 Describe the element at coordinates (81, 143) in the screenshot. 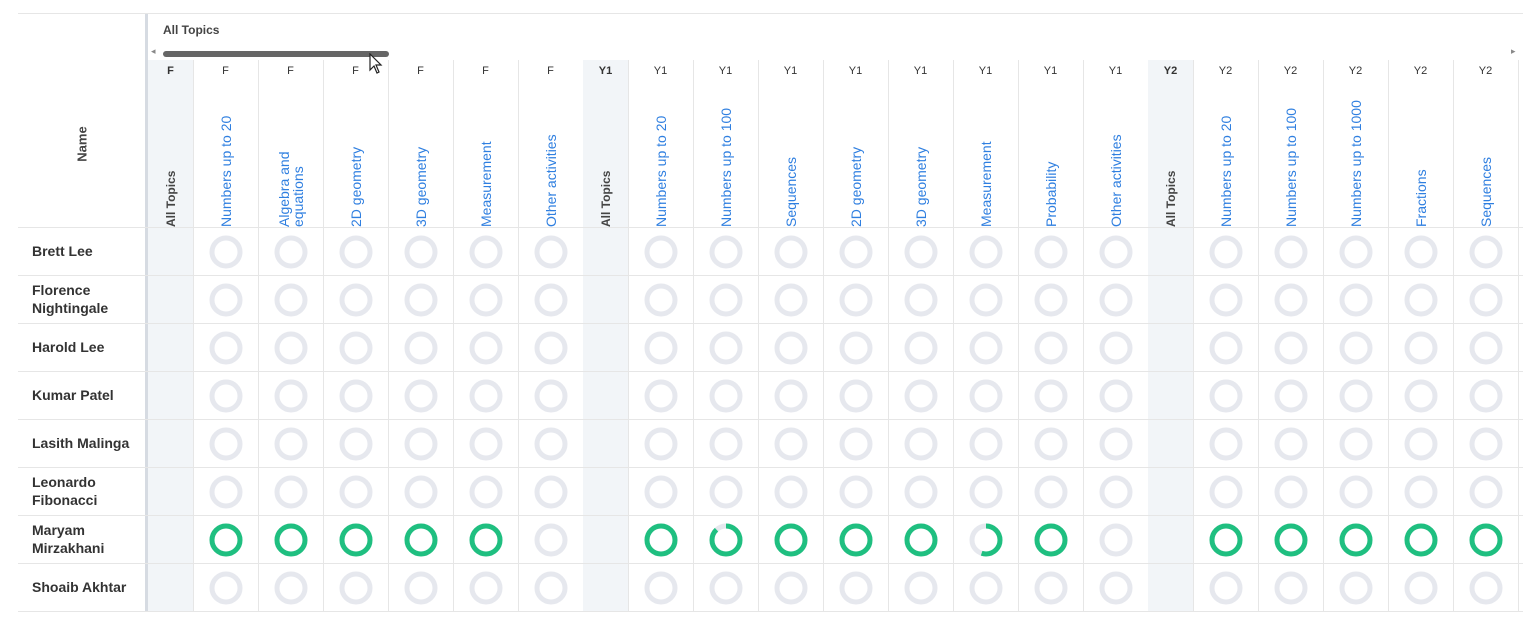

I see `name-column-header: Name` at that location.